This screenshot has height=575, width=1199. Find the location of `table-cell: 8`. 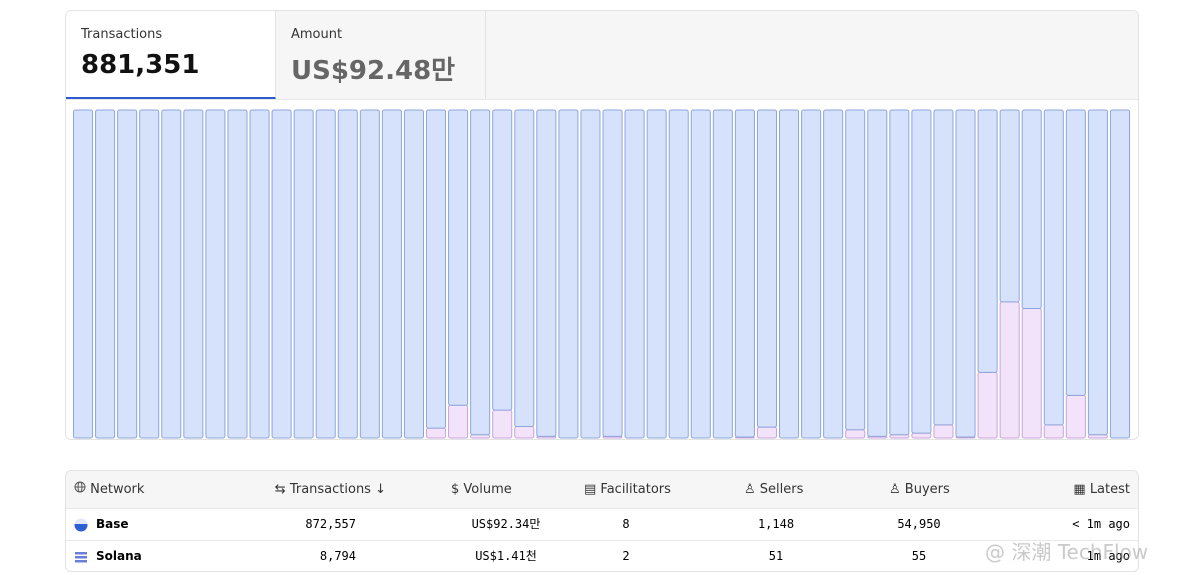

table-cell: 8 is located at coordinates (626, 524).